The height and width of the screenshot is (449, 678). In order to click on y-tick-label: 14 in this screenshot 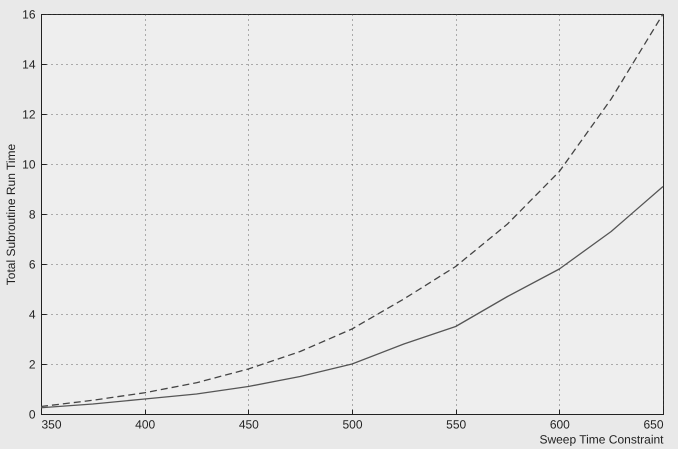, I will do `click(29, 65)`.